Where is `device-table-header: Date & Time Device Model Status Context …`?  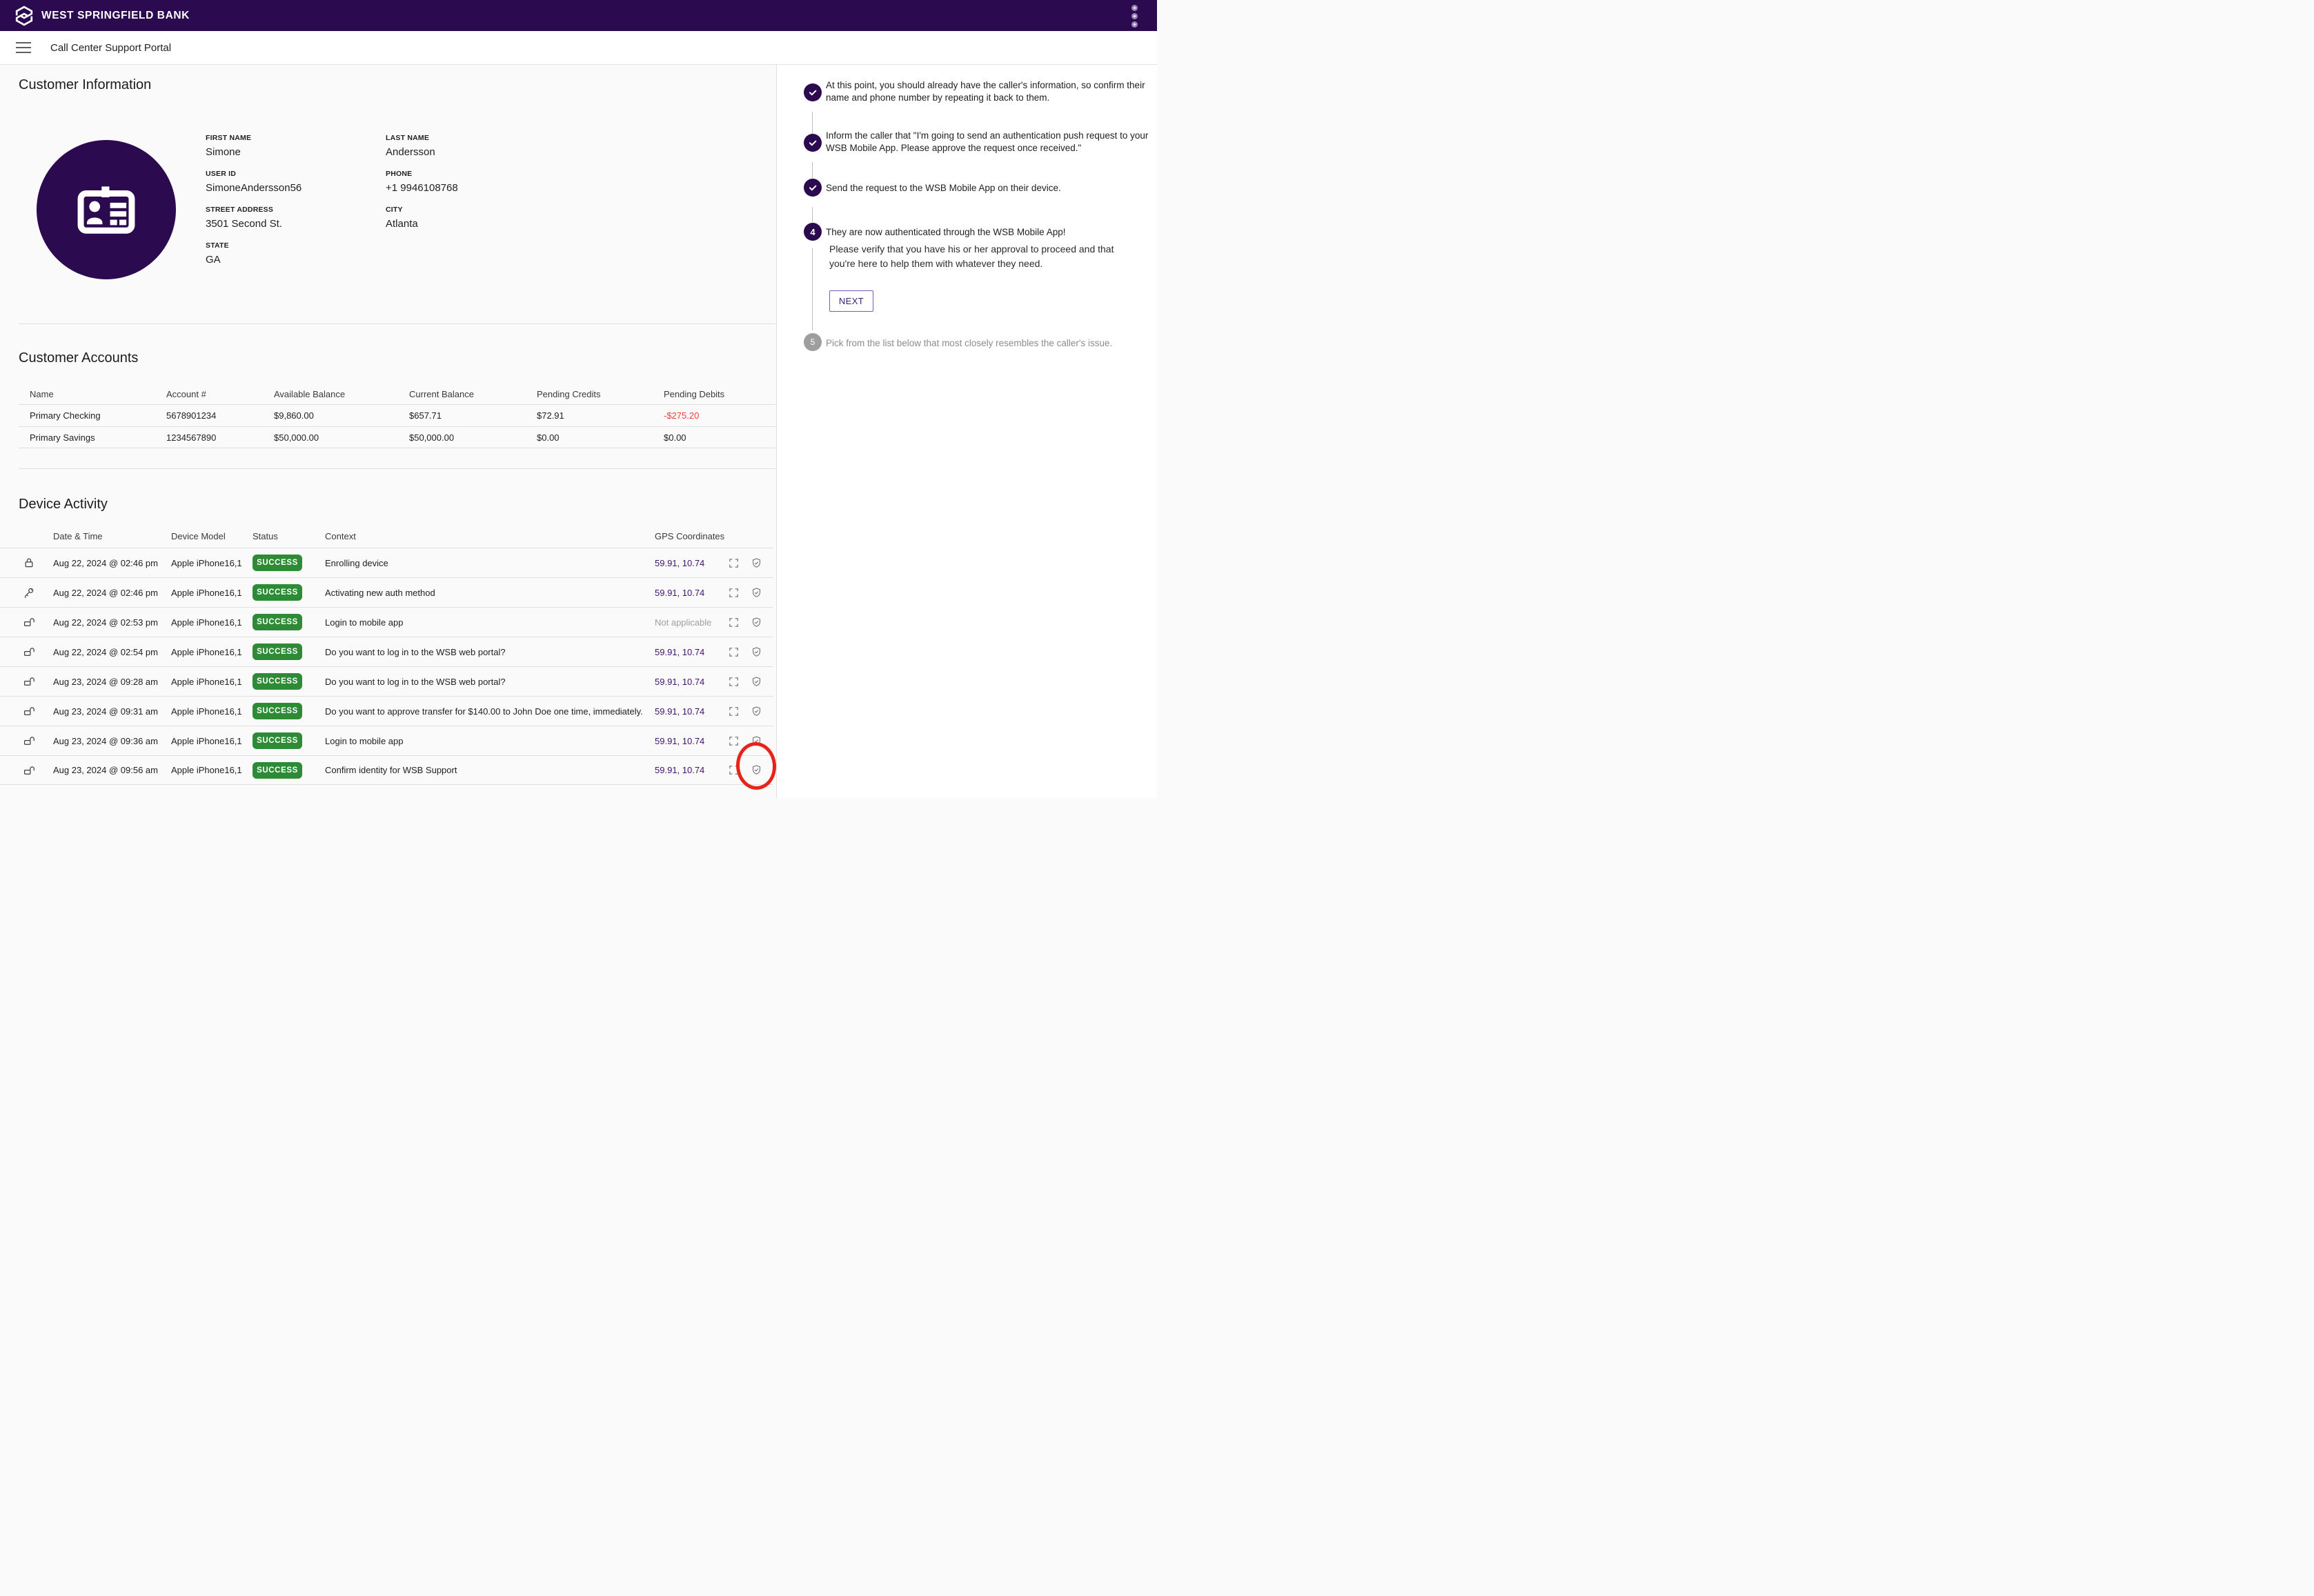
device-table-header: Date & Time Device Model Status Context … is located at coordinates (389, 535).